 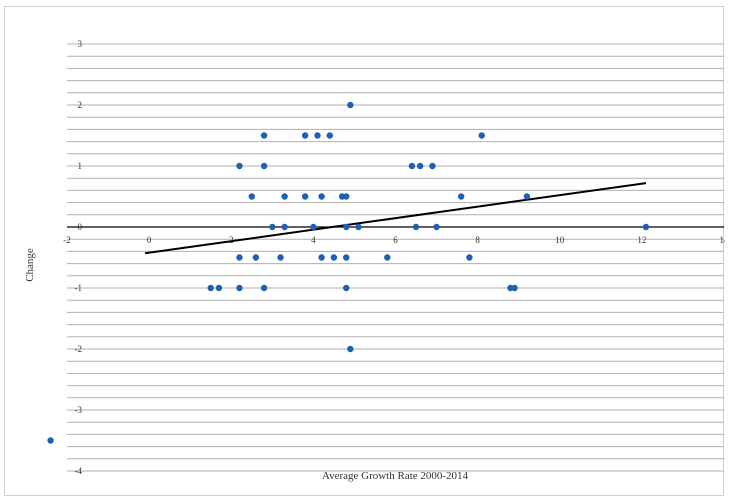 I want to click on y-tick-label: -2, so click(x=79, y=349).